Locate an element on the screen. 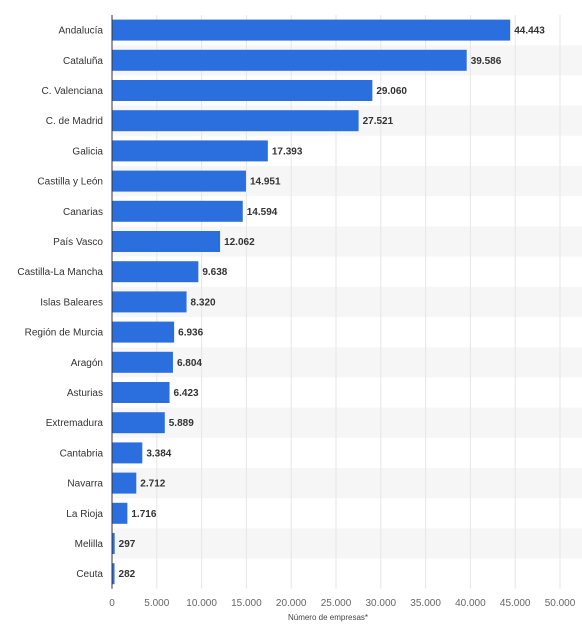 Image resolution: width=582 pixels, height=628 pixels. bar-value-label: 5.889 is located at coordinates (181, 423).